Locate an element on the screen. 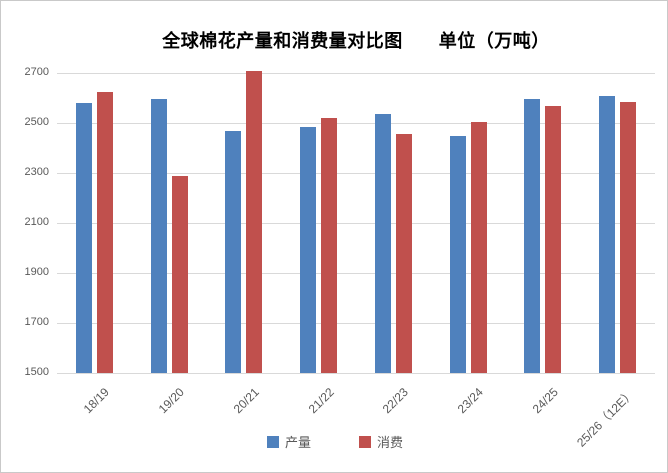  y-axis-tick-label: 2100 is located at coordinates (36, 222).